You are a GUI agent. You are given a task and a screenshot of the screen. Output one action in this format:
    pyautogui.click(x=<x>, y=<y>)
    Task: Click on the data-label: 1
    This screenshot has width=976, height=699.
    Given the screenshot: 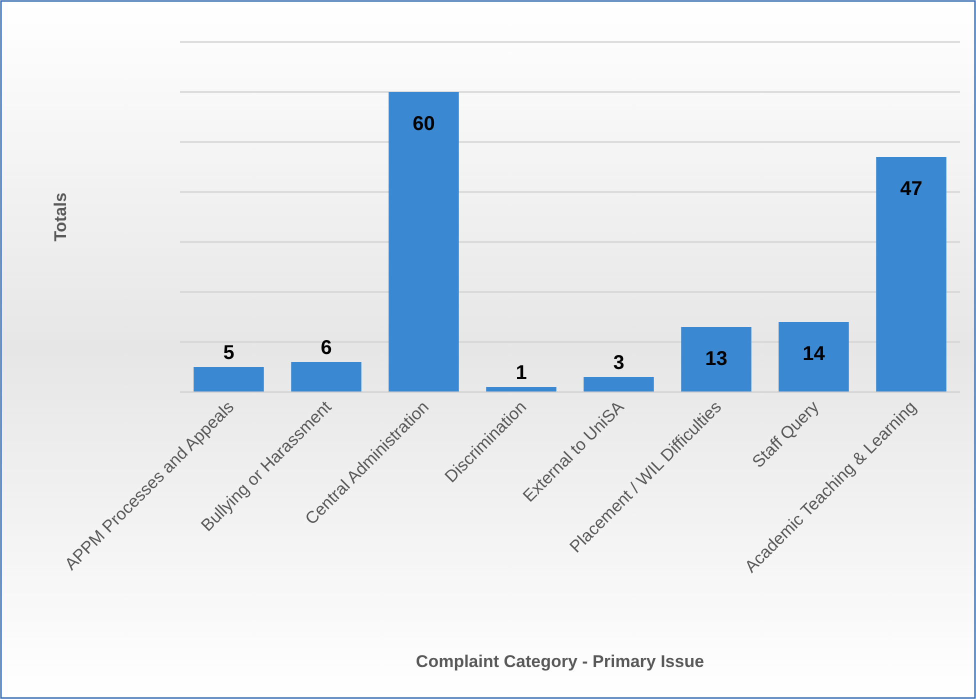 What is the action you would take?
    pyautogui.click(x=521, y=373)
    